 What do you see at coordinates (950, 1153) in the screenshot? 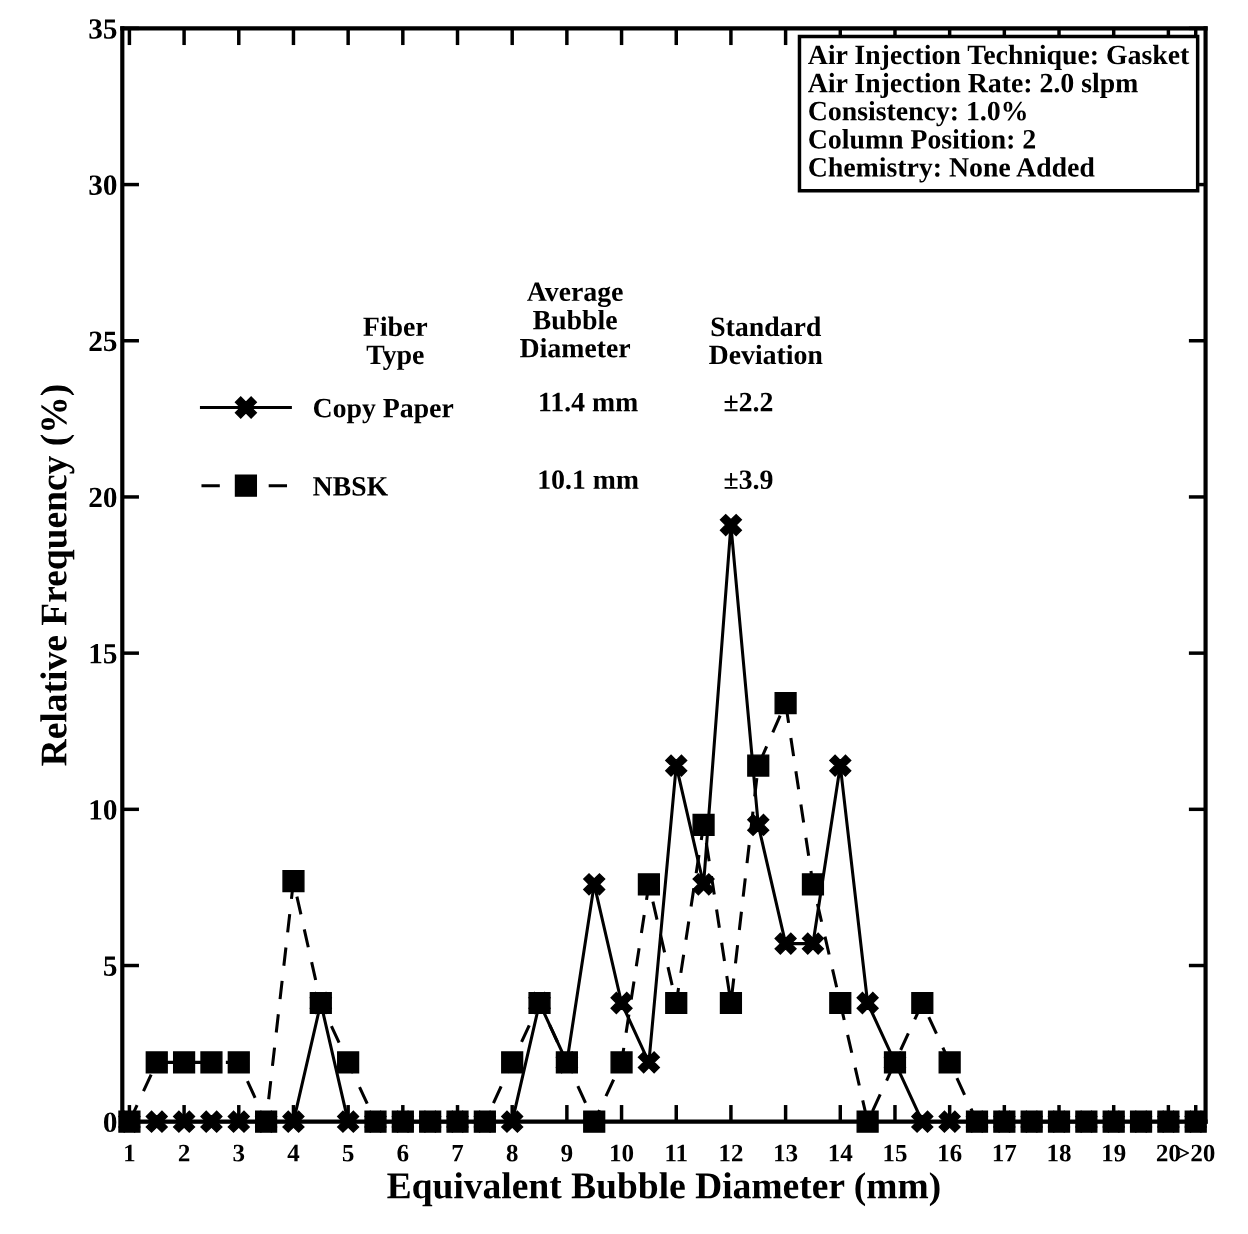
I see `x-tick-label: 16` at bounding box center [950, 1153].